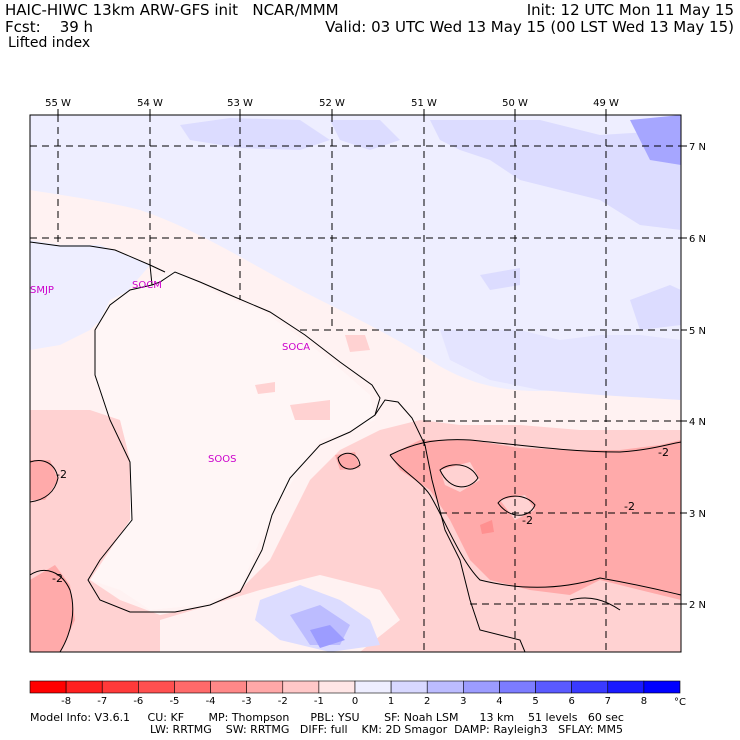  I want to click on colorbar-tick-label: -5, so click(174, 701).